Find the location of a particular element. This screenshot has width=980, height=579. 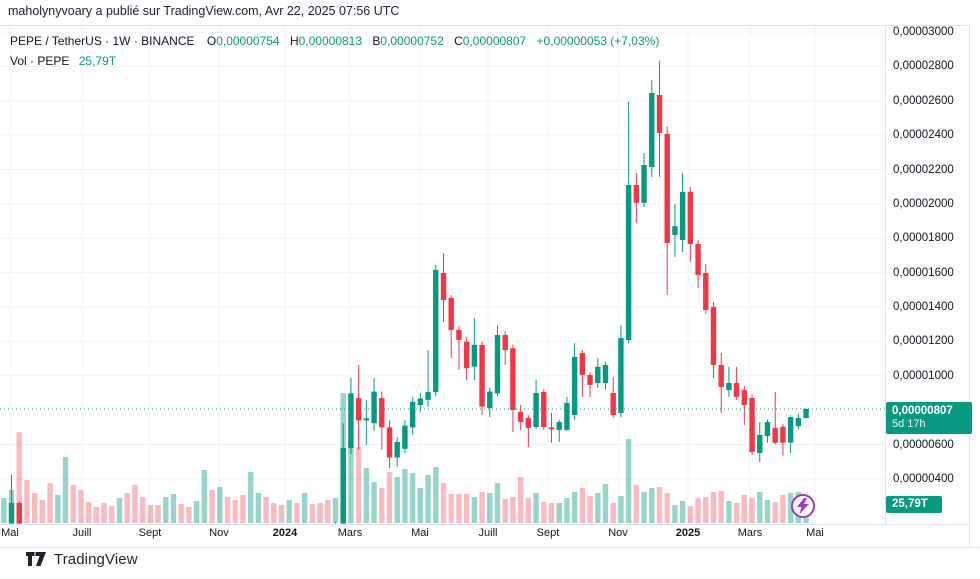

bar-countdown: 5d 17h is located at coordinates (909, 424).